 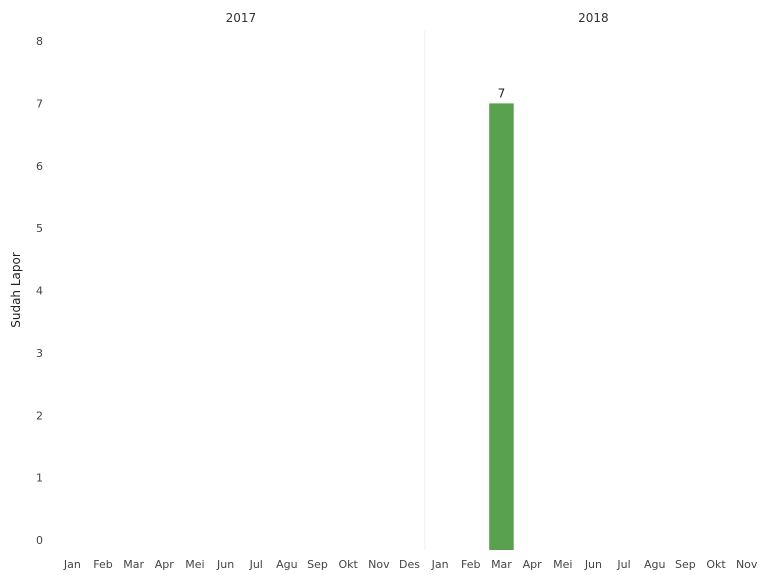 I want to click on y-tick-label: 6, so click(x=39, y=166).